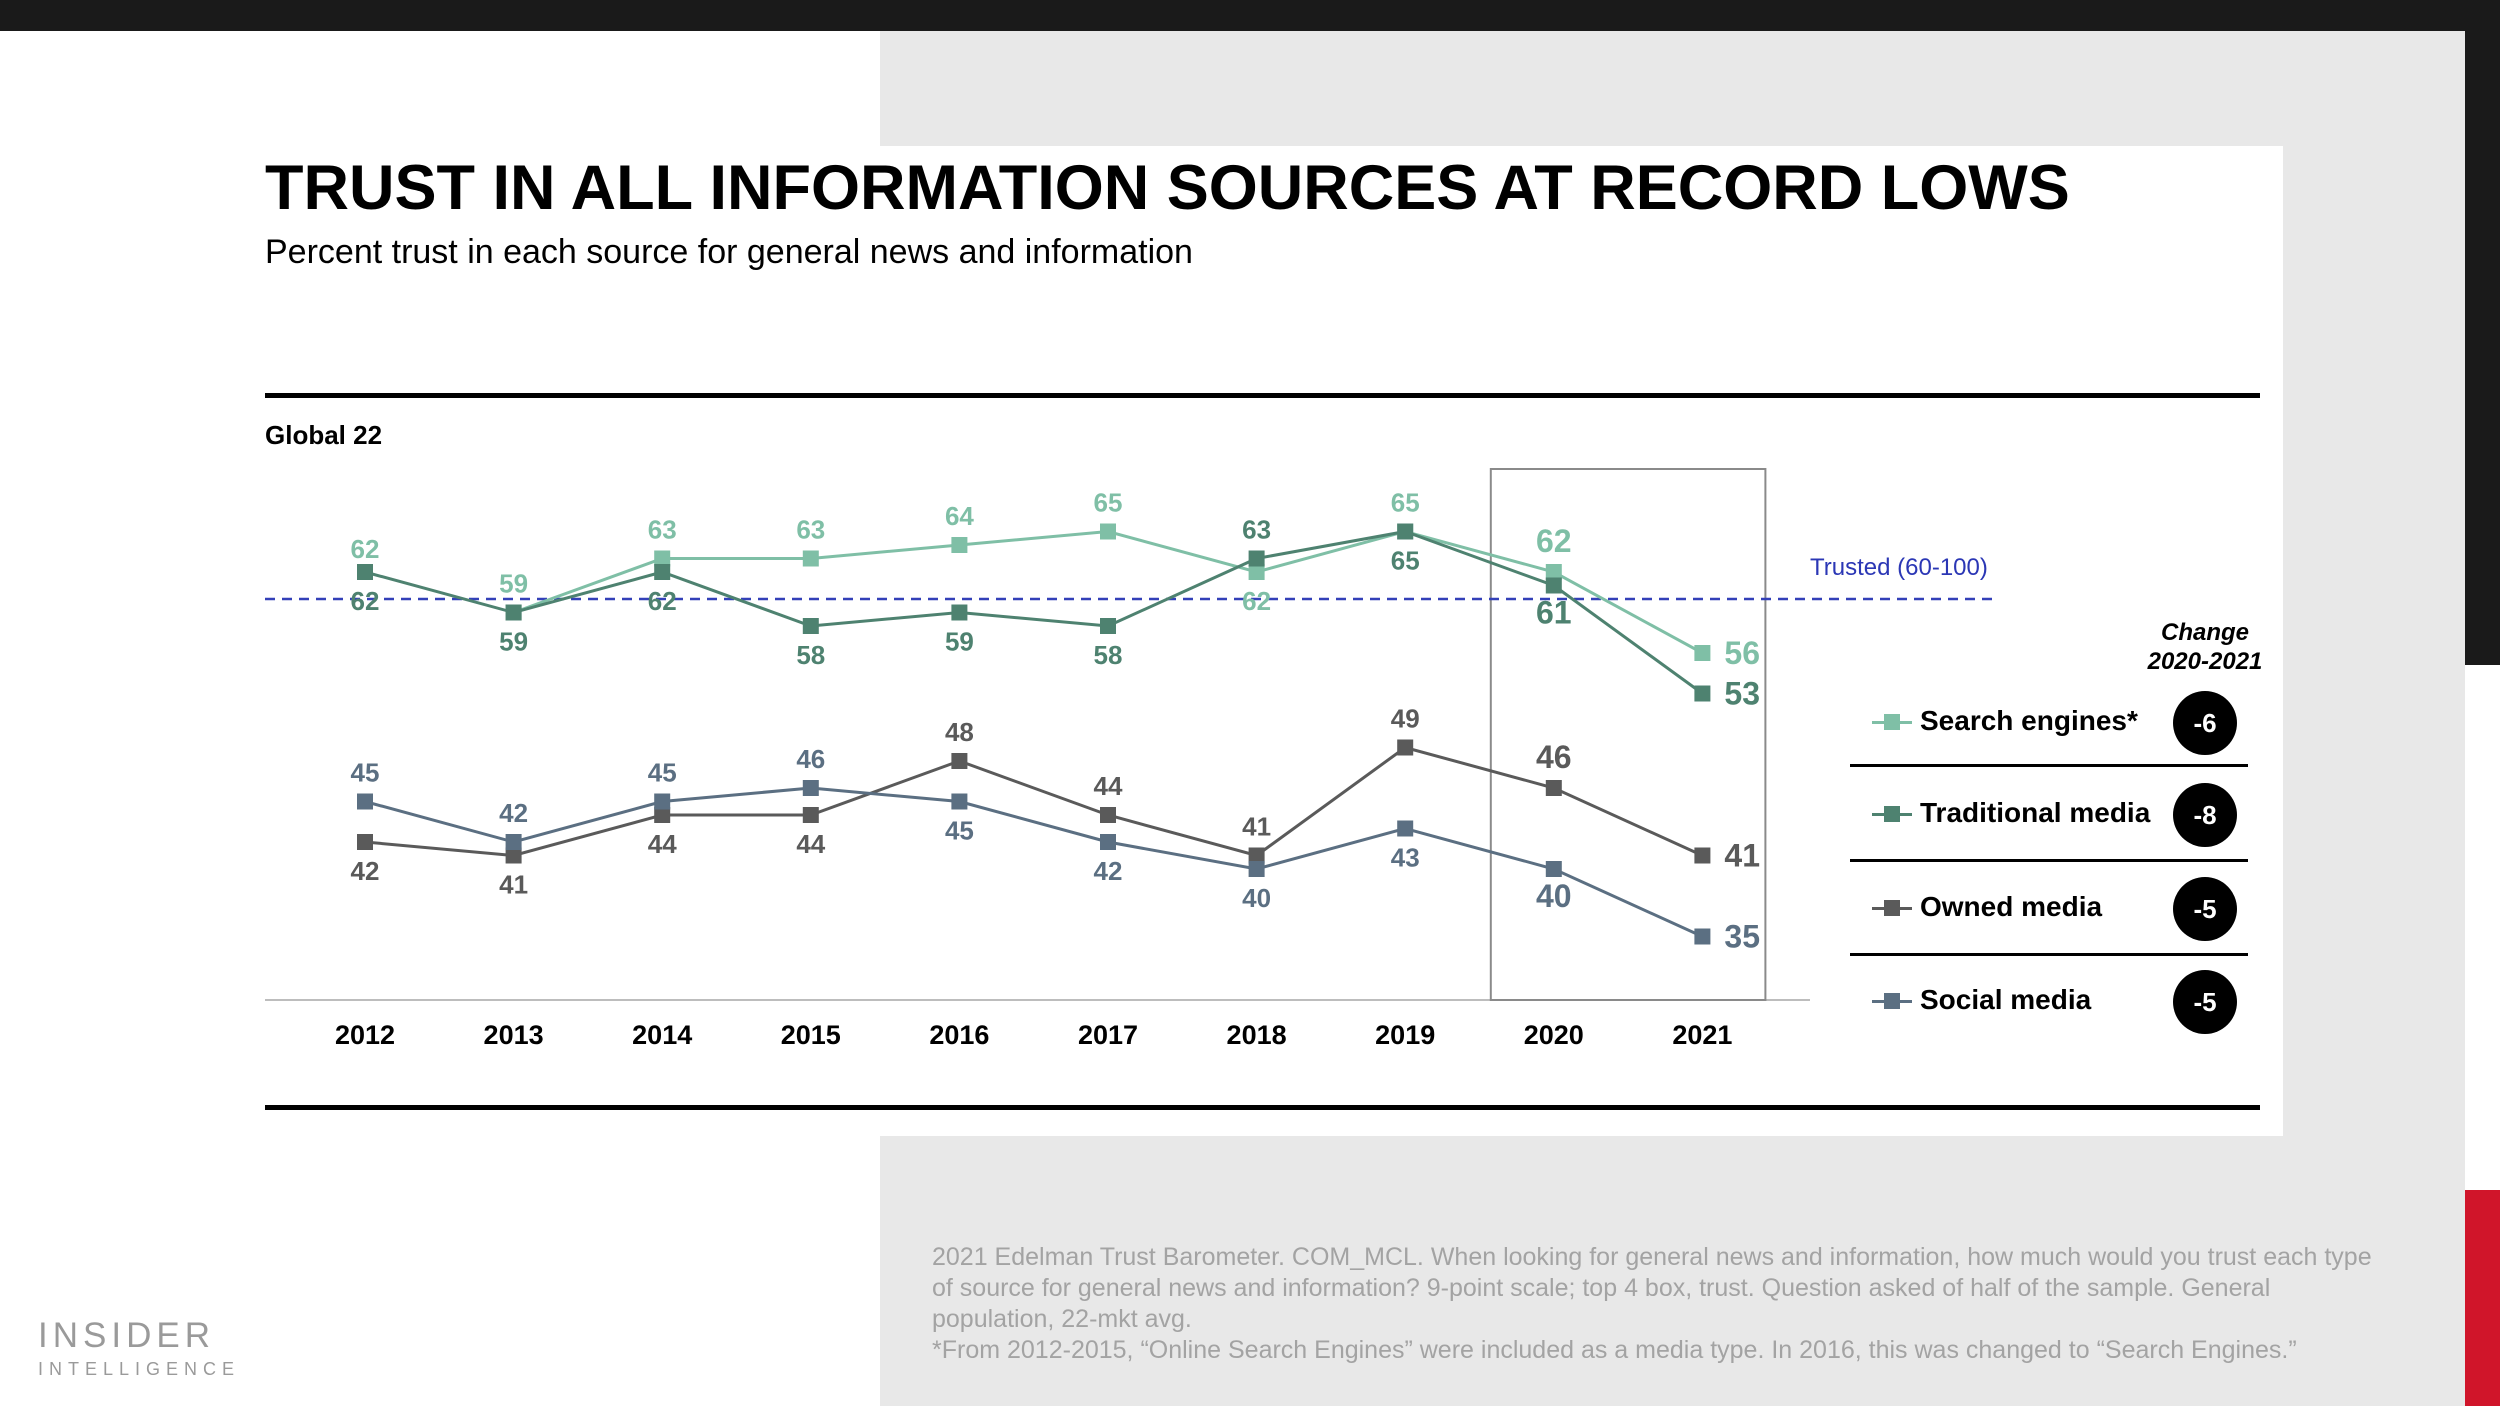  I want to click on x-tick-label: 2019, so click(1405, 1035).